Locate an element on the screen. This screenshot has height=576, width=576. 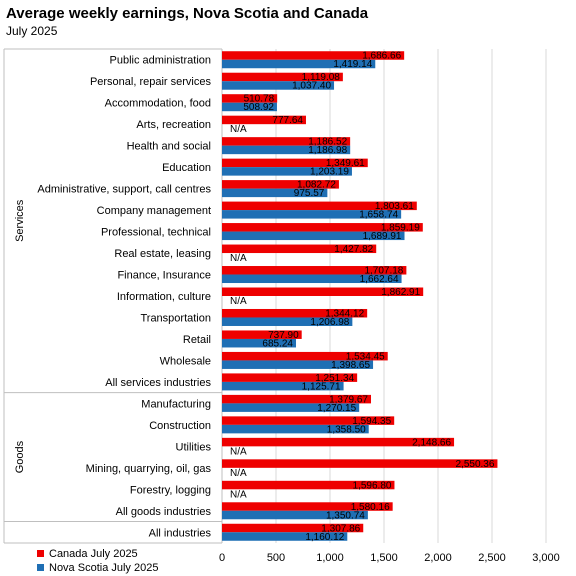
data-label: 1,037.40 is located at coordinates (311, 86).